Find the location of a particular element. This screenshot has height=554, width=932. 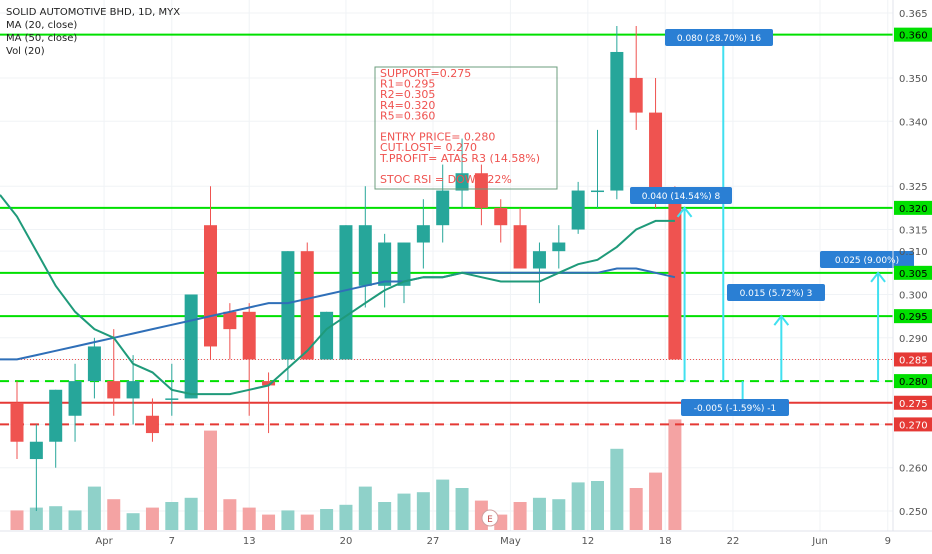

price-tick-label: 0.295 is located at coordinates (913, 317).